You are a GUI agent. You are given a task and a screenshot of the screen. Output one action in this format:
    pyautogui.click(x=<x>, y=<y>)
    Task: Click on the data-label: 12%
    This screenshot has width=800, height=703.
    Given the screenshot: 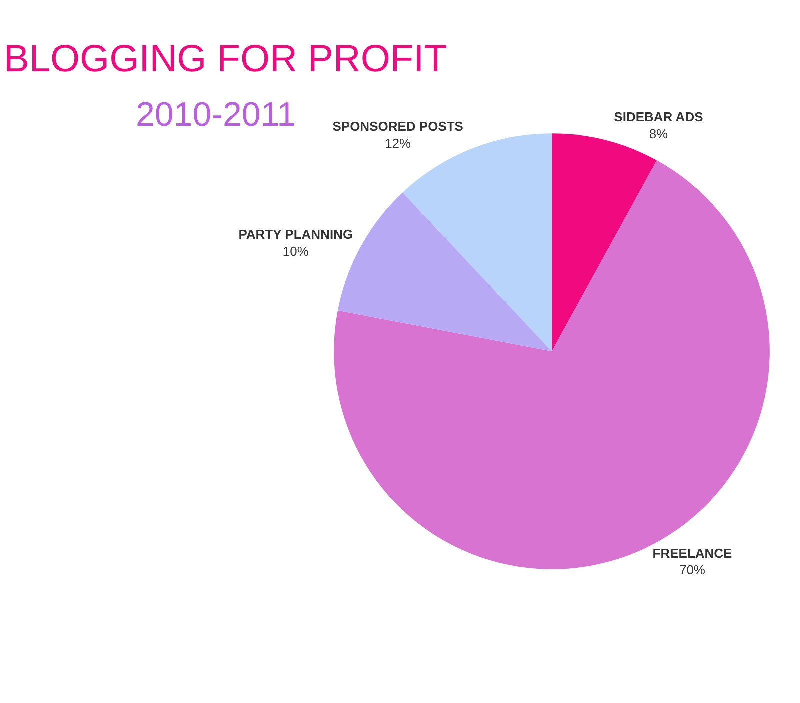 What is the action you would take?
    pyautogui.click(x=398, y=144)
    